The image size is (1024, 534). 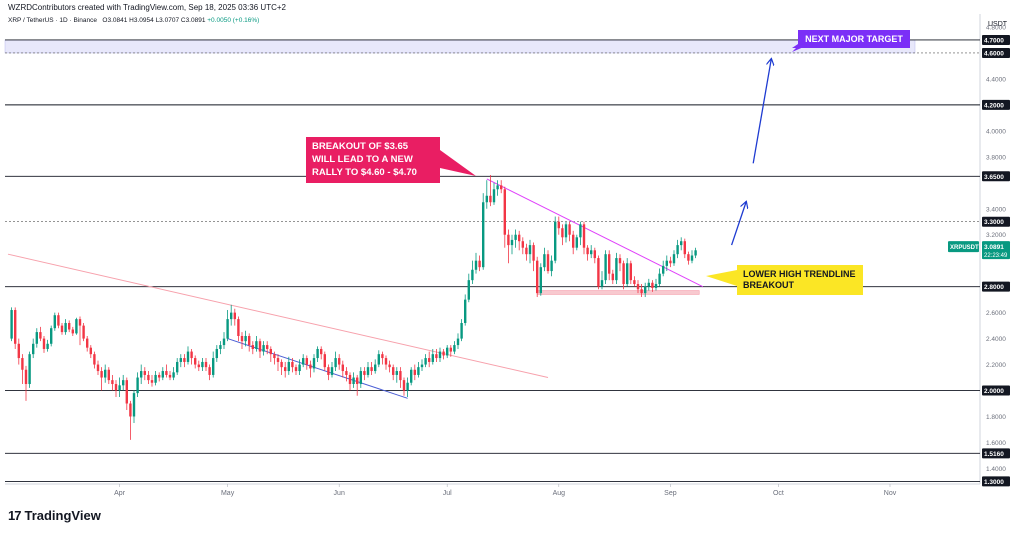 I want to click on breakout-callout-box, so click(x=373, y=160).